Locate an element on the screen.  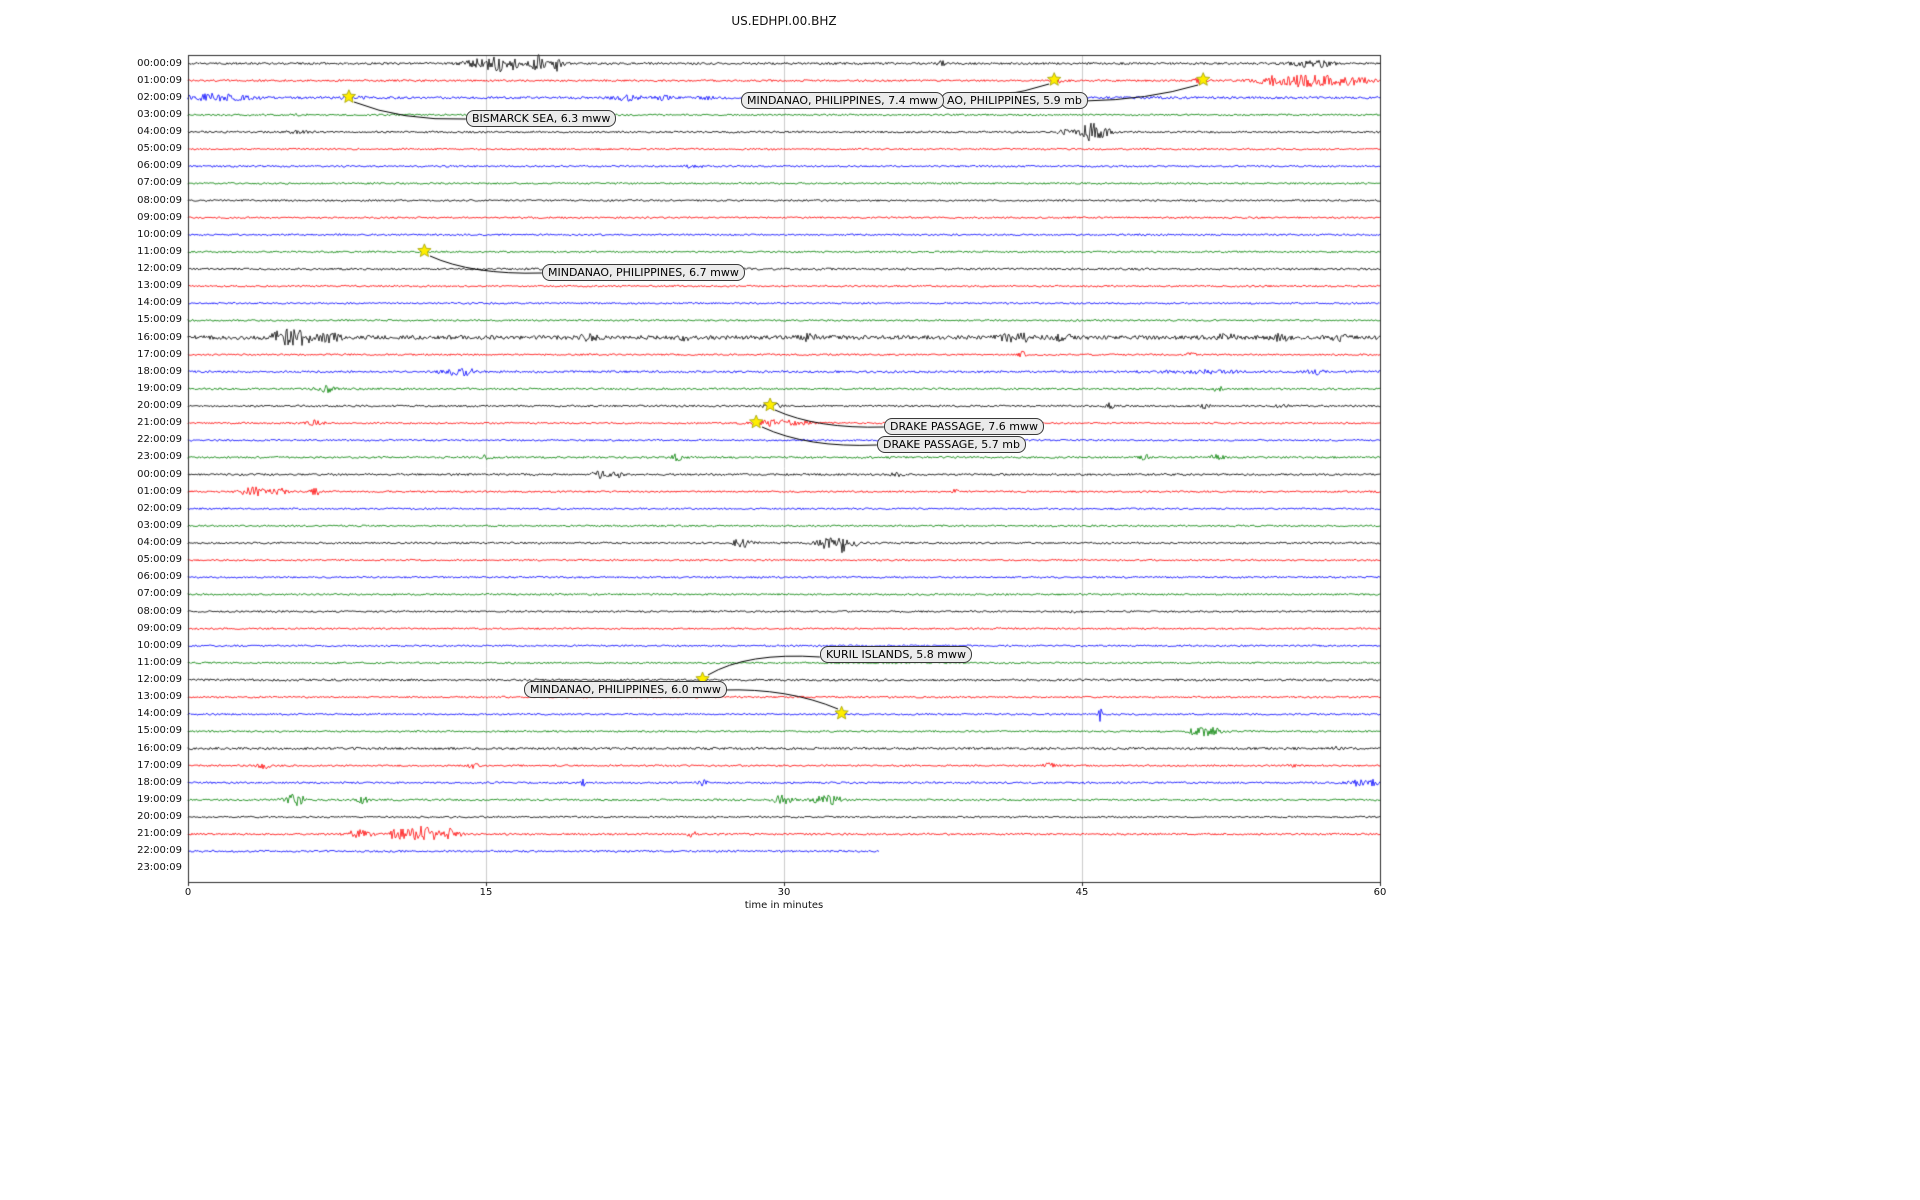
event-annotation: DRAKE PASSAGE, 7.6 mww is located at coordinates (964, 426).